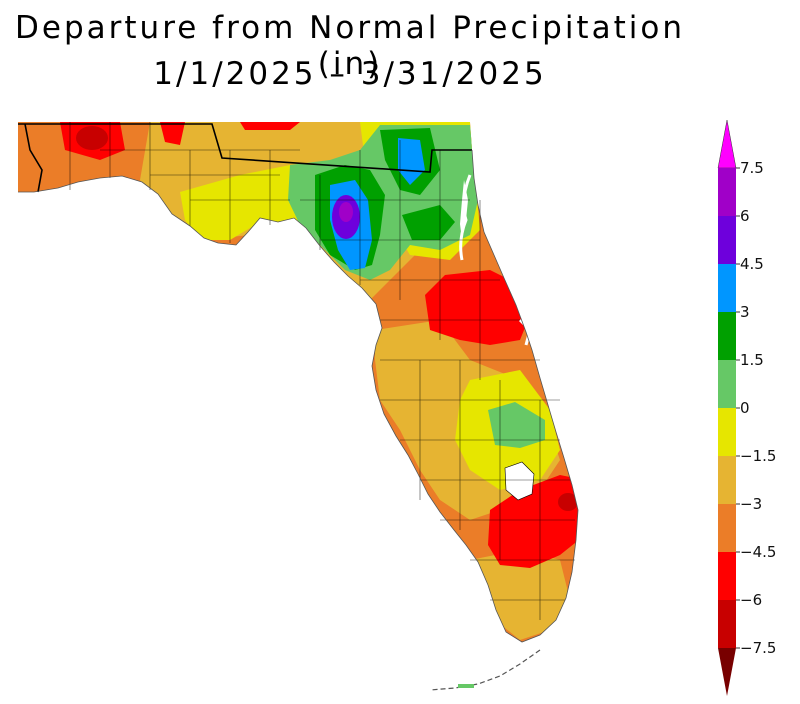 The height and width of the screenshot is (704, 800). Describe the element at coordinates (245, 148) in the screenshot. I see `state-line` at that location.